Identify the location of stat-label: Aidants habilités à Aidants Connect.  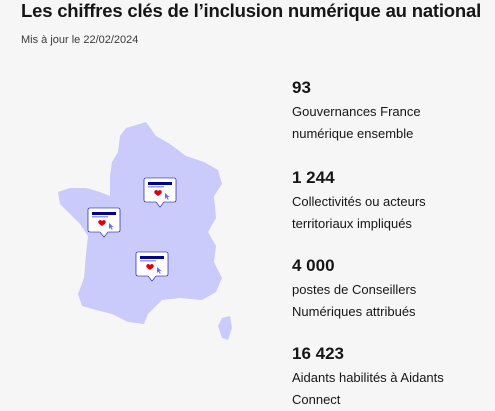
(368, 388).